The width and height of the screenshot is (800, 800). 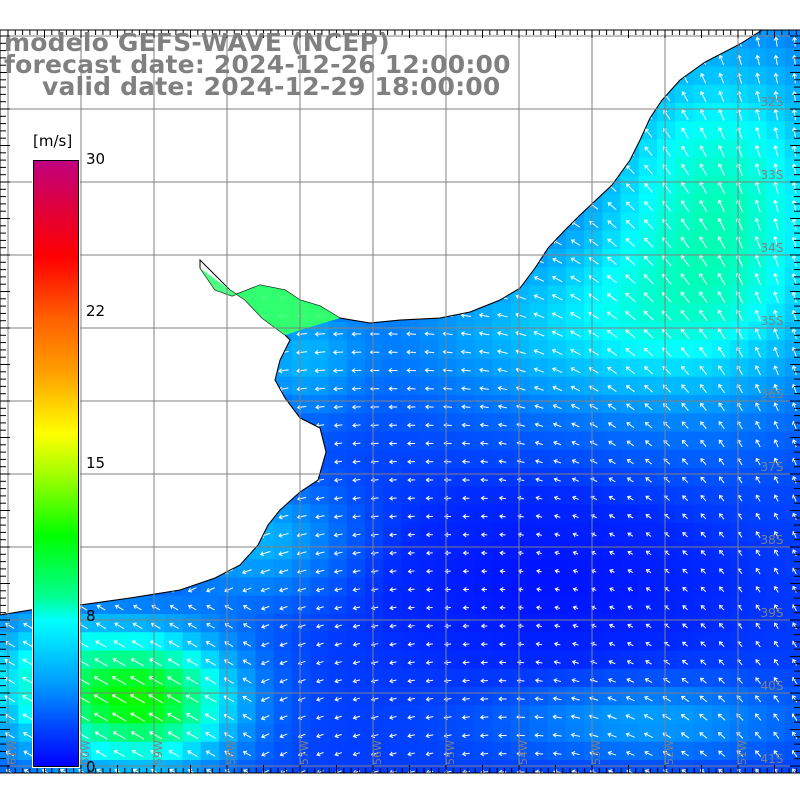 What do you see at coordinates (523, 752) in the screenshot?
I see `lon-label: 54W` at bounding box center [523, 752].